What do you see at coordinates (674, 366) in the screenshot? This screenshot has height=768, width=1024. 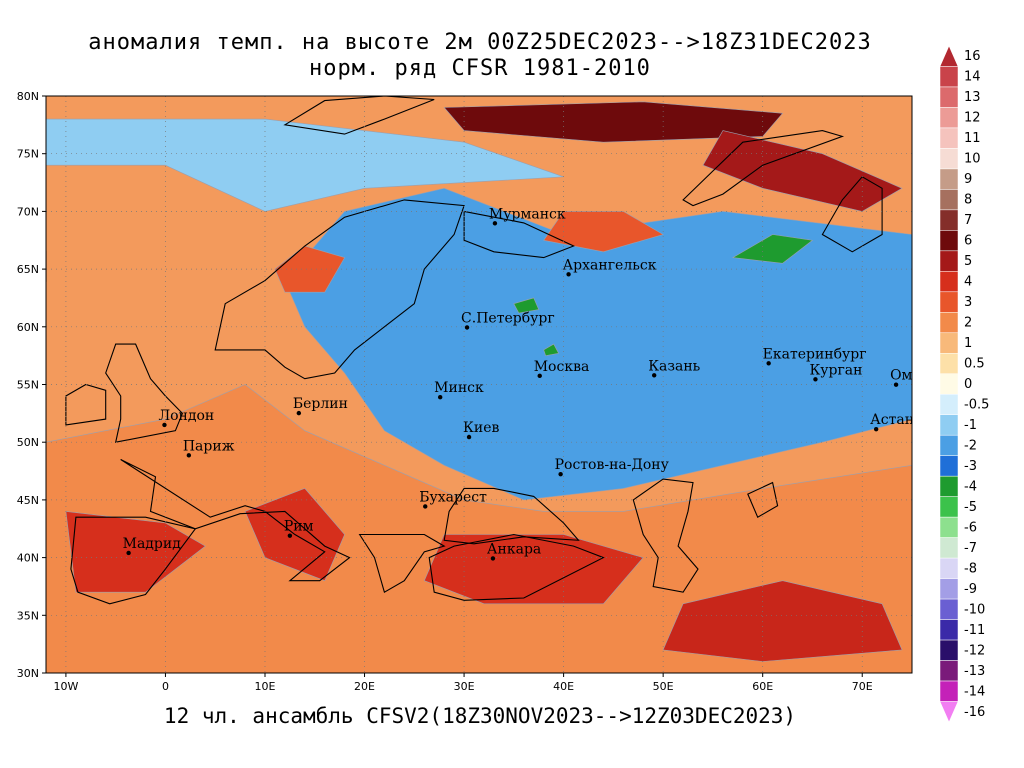 I see `city-label: Казань` at bounding box center [674, 366].